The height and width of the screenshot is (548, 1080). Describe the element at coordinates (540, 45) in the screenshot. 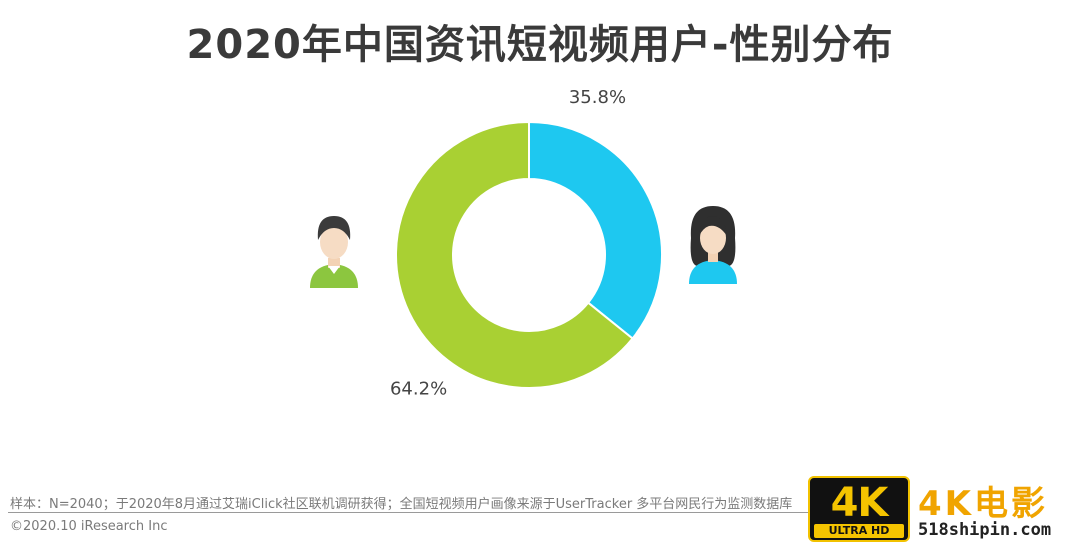

I see `chart-title: 2020年中国资讯短视频用户-性别分布` at that location.